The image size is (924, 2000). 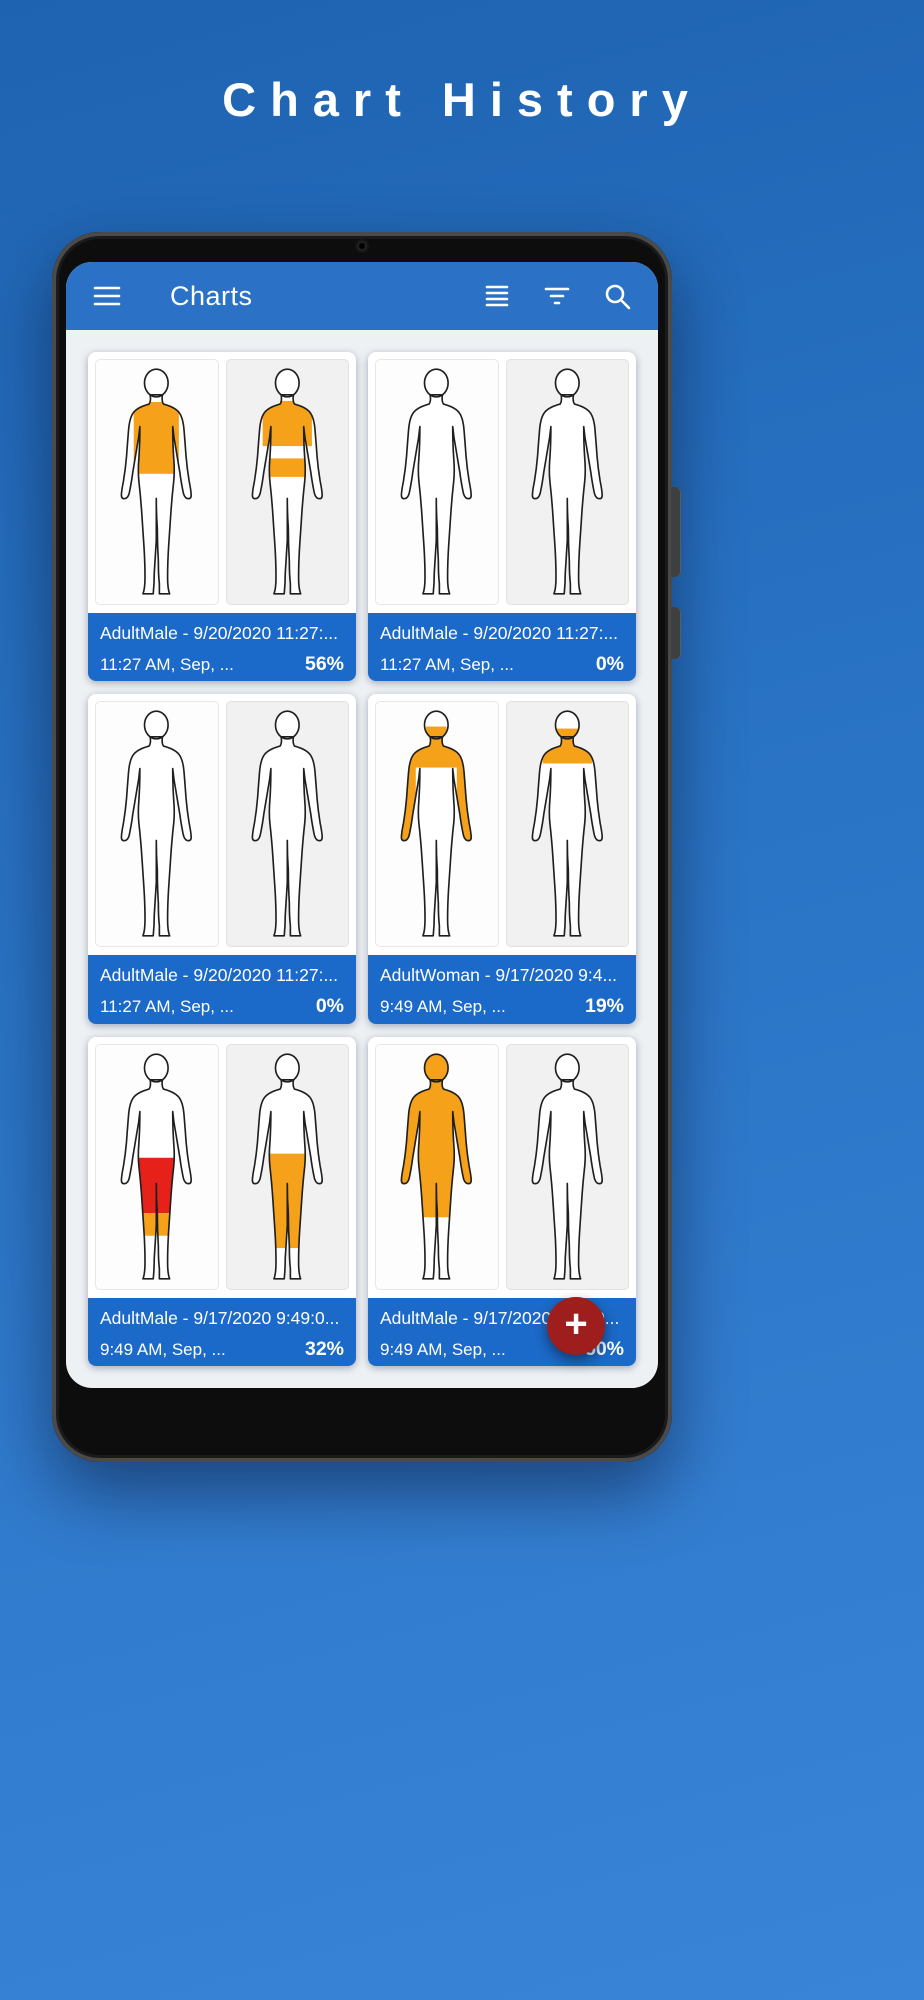 I want to click on chart-percent: 19%, so click(x=604, y=1006).